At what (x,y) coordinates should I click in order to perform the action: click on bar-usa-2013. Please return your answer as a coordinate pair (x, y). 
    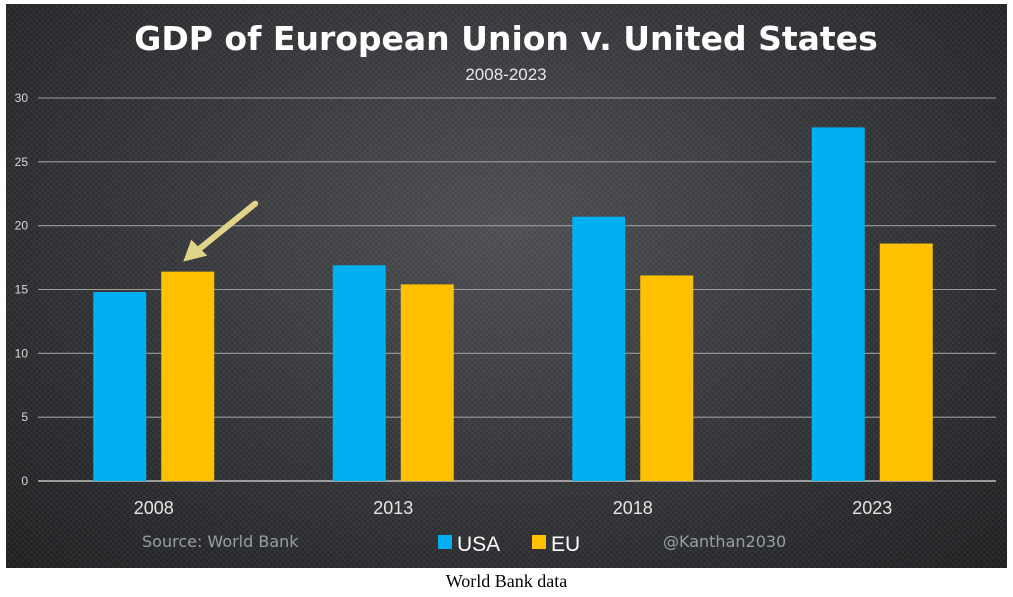
    Looking at the image, I should click on (359, 373).